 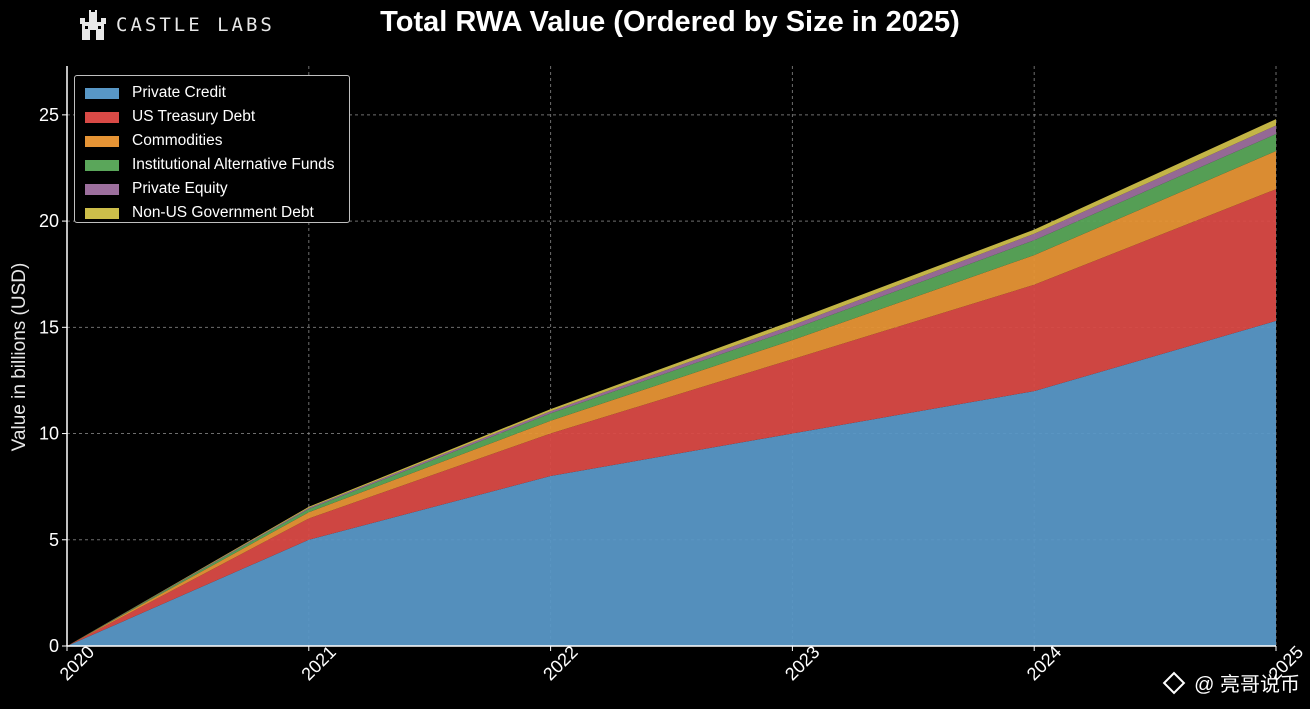 I want to click on legend-label: US Treasury Debt, so click(x=194, y=116).